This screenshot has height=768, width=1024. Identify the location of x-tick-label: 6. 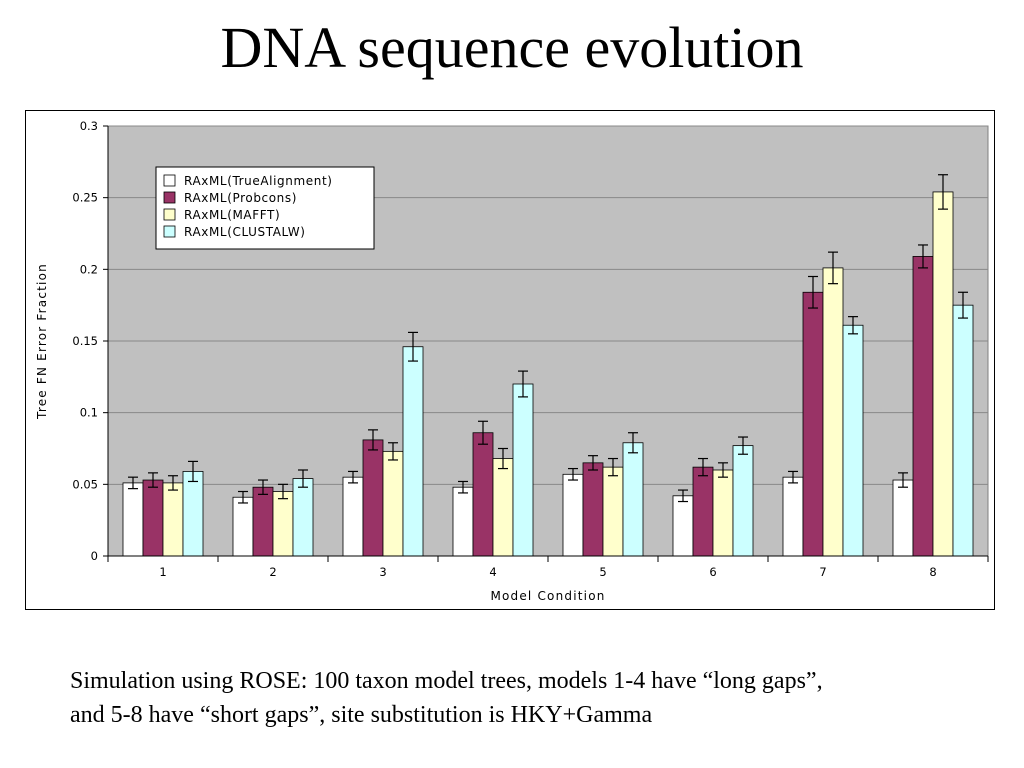
(712, 572).